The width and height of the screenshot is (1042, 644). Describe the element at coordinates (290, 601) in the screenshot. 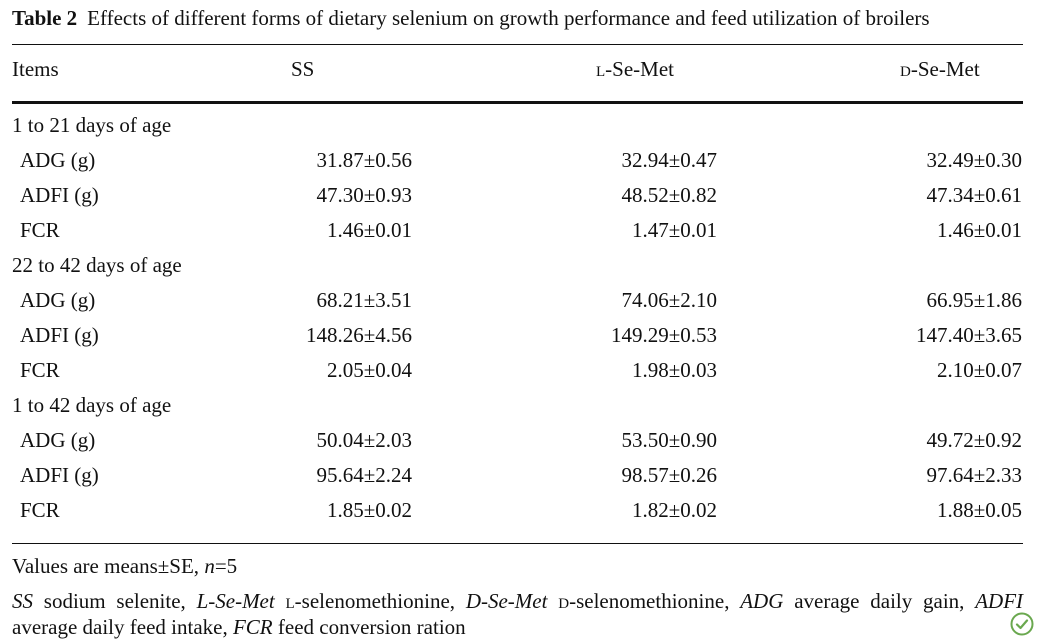

I see `def-l-prefix: l` at that location.